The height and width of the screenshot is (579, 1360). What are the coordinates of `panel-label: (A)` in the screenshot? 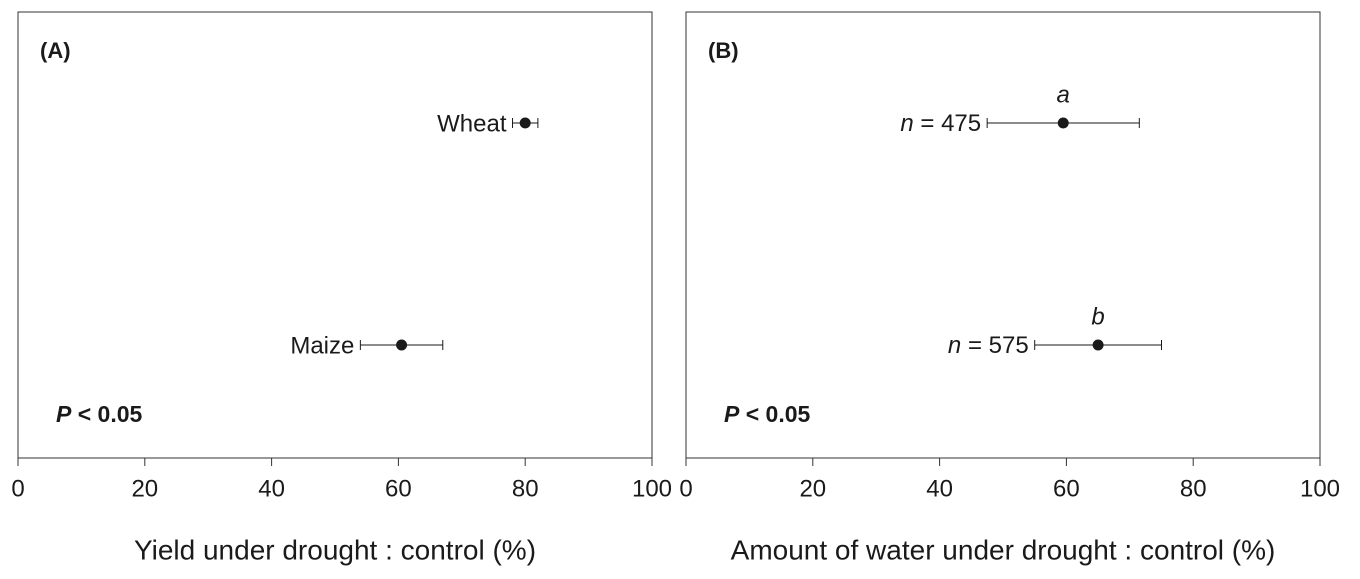 It's located at (55, 50).